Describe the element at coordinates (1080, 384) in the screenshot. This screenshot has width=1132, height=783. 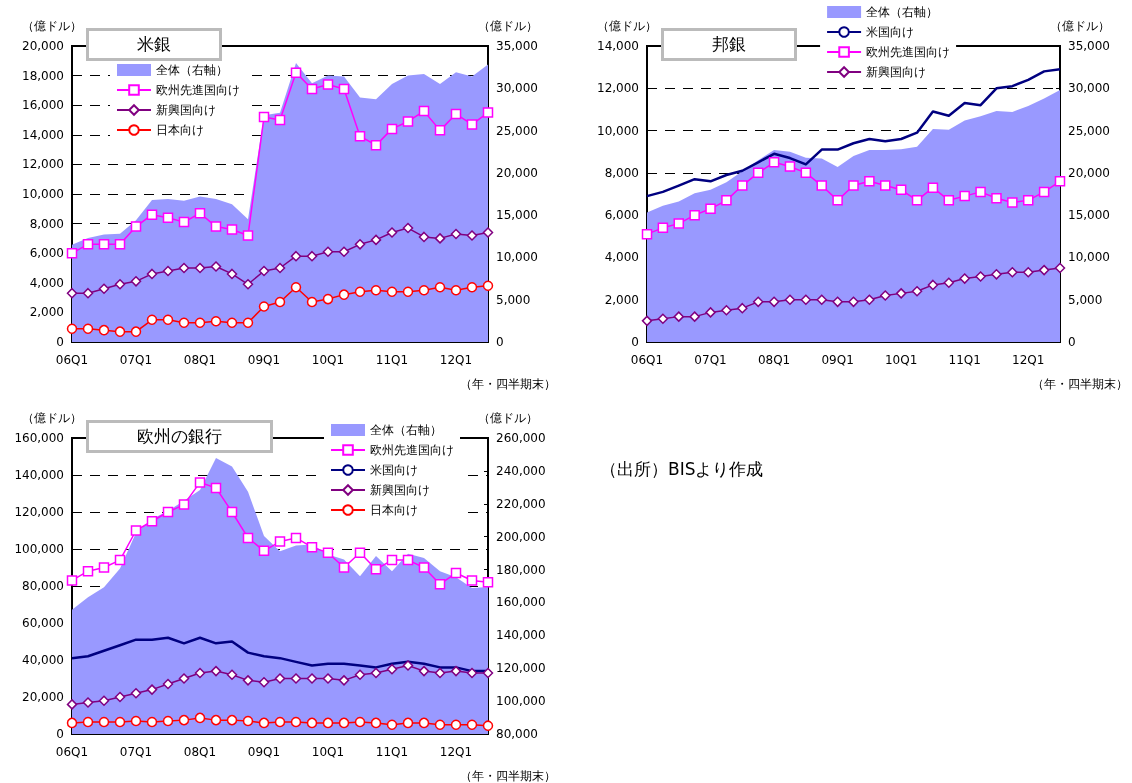
I see `x-axis-title: （年・四半期末）` at that location.